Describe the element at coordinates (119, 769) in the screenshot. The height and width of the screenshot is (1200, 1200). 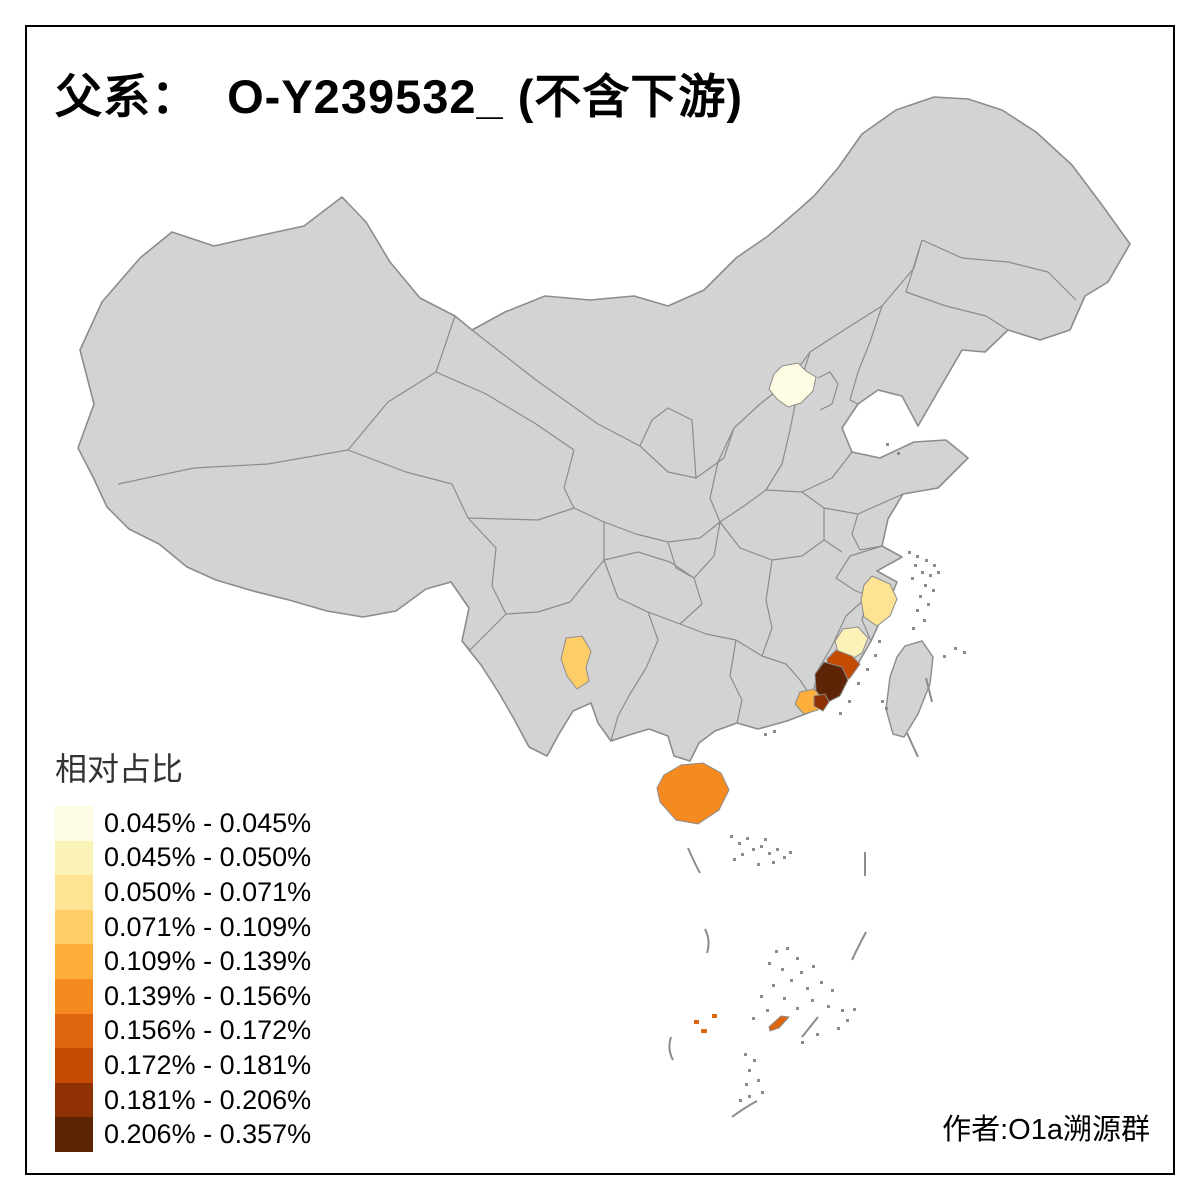
I see `legend-title: 相对占比` at that location.